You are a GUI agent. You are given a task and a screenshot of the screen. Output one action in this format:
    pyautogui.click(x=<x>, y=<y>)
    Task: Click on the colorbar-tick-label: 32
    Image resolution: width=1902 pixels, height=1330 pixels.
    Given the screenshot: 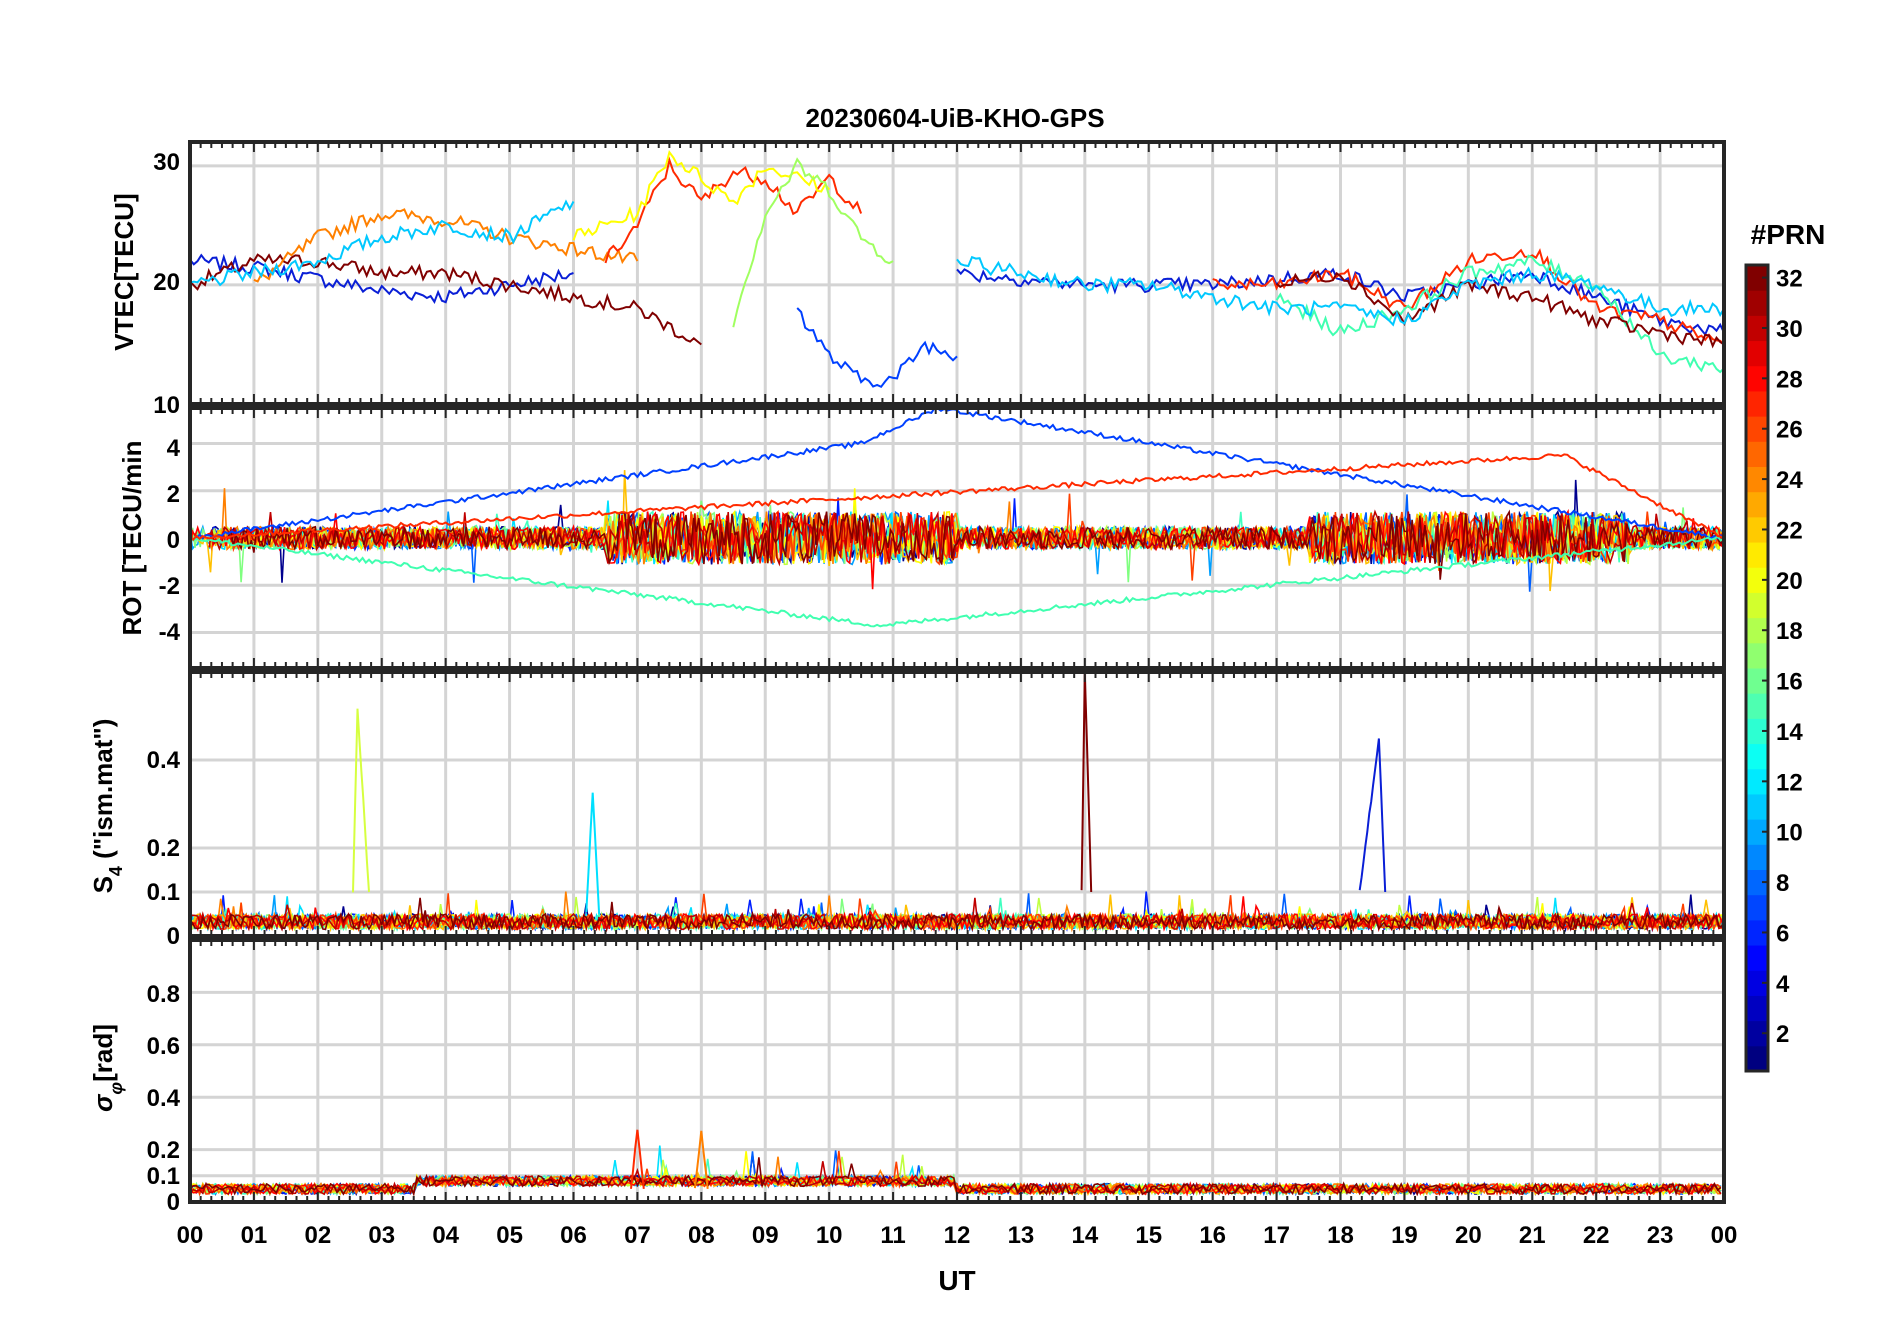 What is the action you would take?
    pyautogui.click(x=1789, y=279)
    